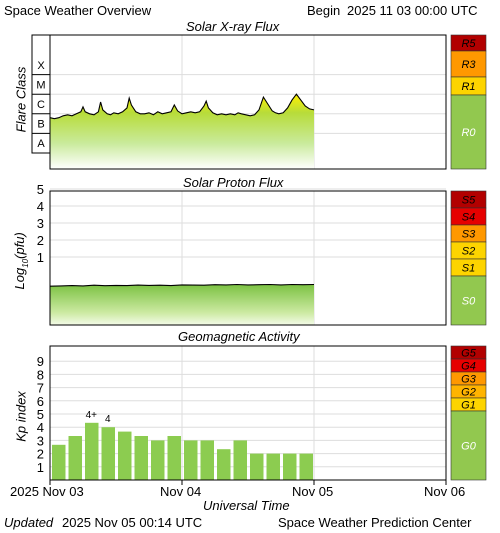 This screenshot has height=533, width=500. I want to click on proton-tick-label: 1, so click(40, 257).